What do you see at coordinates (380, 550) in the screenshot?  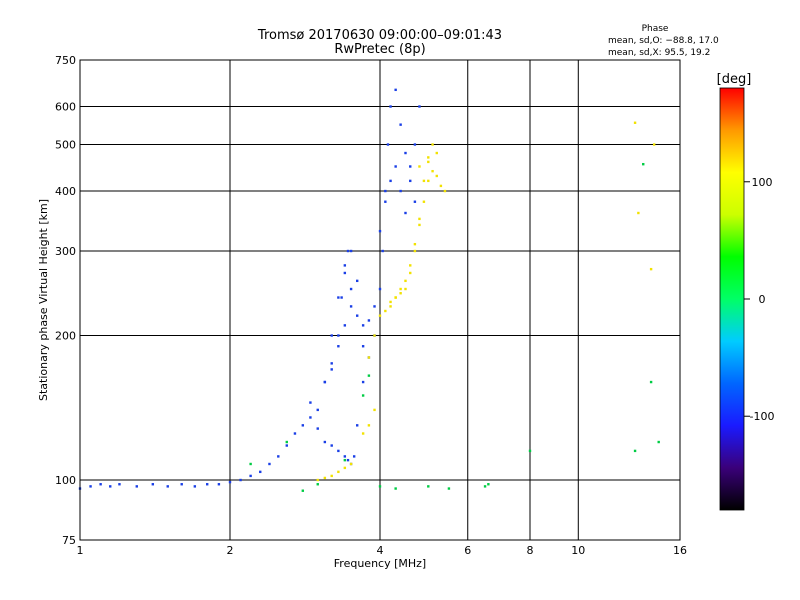 I see `x-tick-label: 4` at bounding box center [380, 550].